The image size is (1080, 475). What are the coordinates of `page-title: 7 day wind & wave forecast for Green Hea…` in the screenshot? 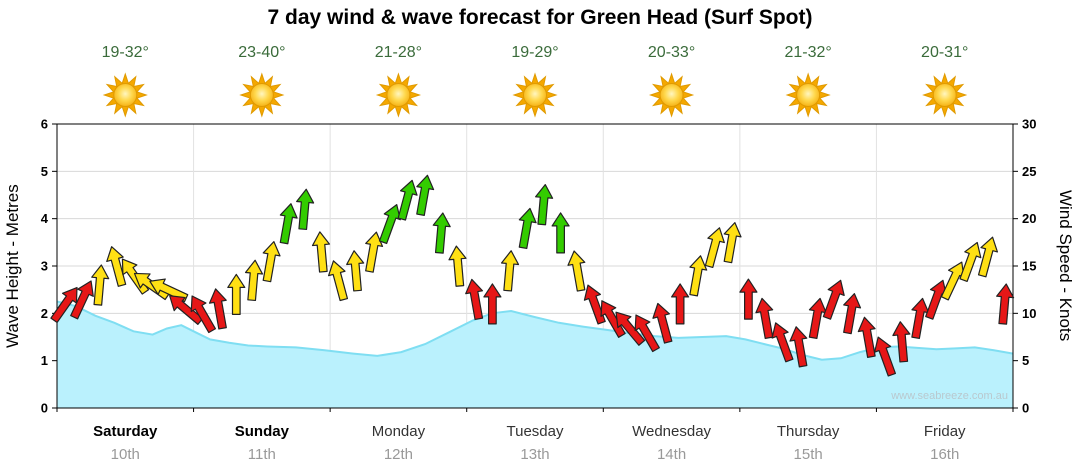 It's located at (540, 17).